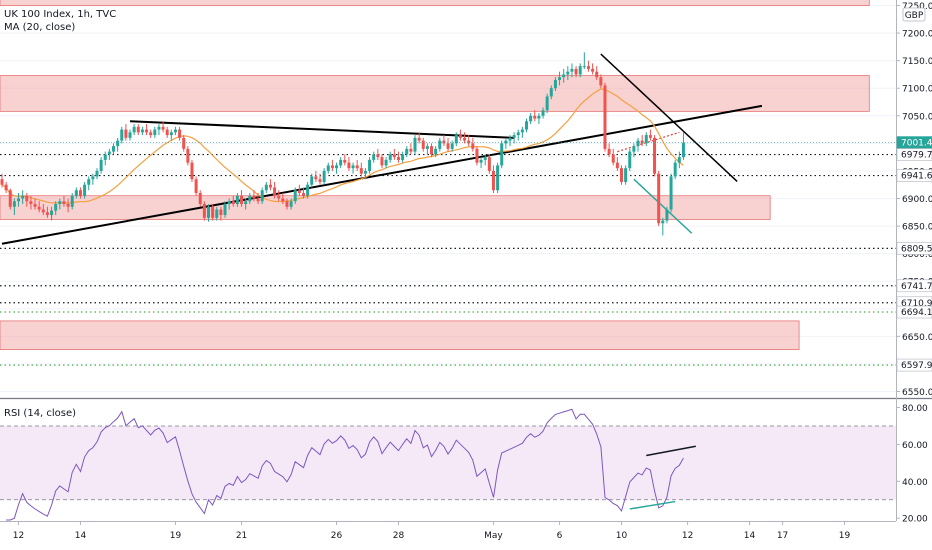 This screenshot has height=550, width=932. What do you see at coordinates (662, 477) in the screenshot?
I see `rsi-divergence-lines` at bounding box center [662, 477].